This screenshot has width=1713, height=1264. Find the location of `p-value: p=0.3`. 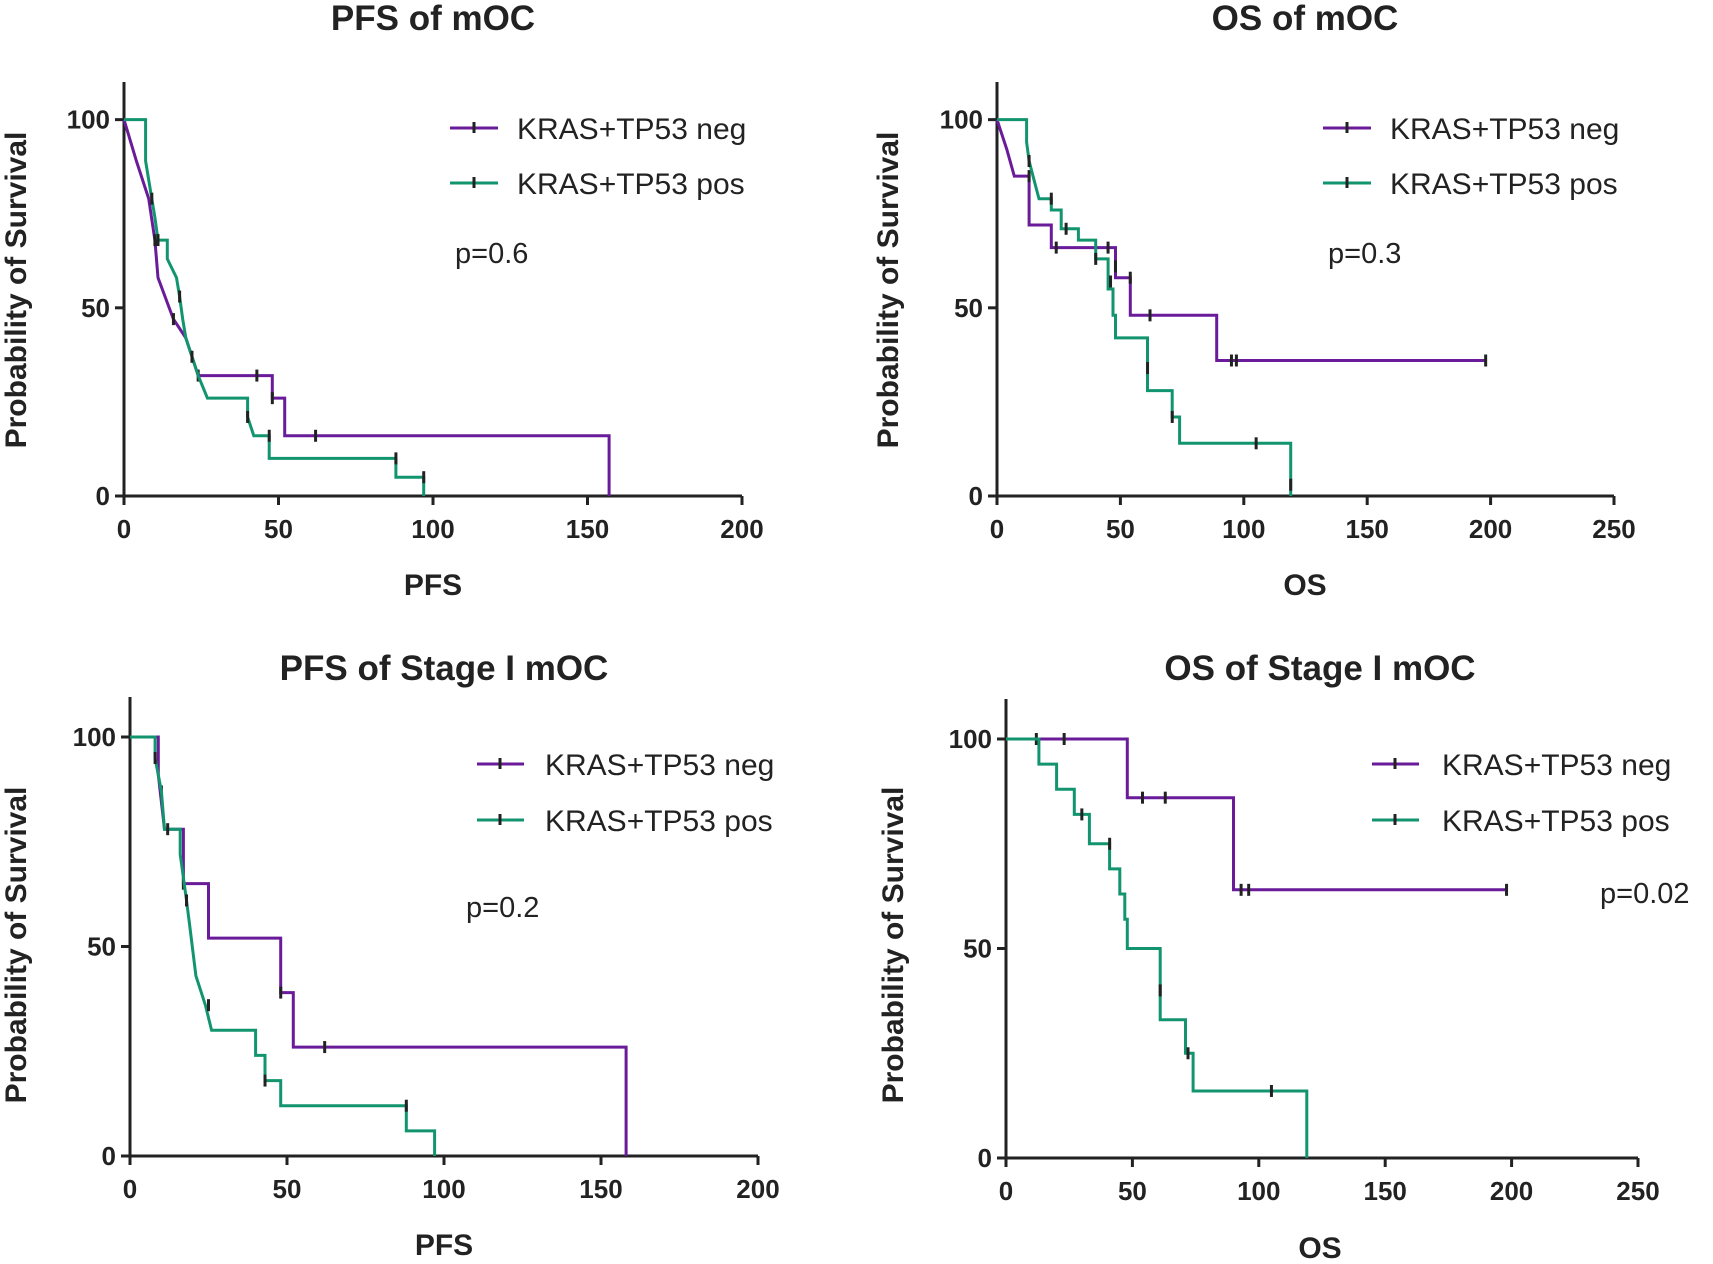

p-value: p=0.3 is located at coordinates (1364, 254).